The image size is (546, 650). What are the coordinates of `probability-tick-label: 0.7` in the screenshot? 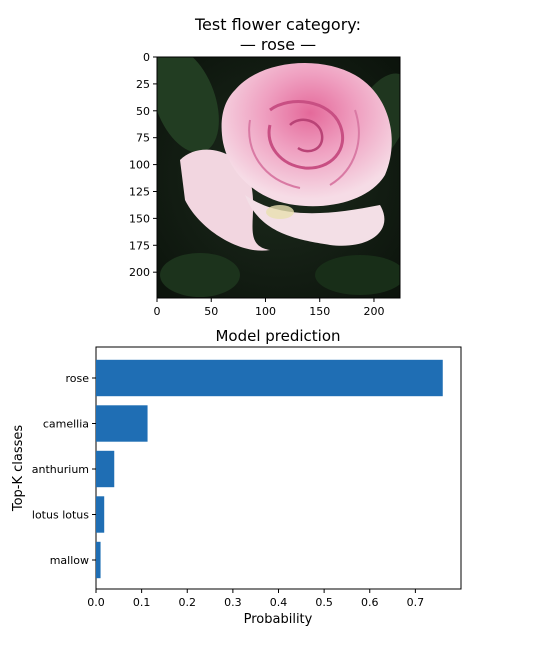 It's located at (416, 602).